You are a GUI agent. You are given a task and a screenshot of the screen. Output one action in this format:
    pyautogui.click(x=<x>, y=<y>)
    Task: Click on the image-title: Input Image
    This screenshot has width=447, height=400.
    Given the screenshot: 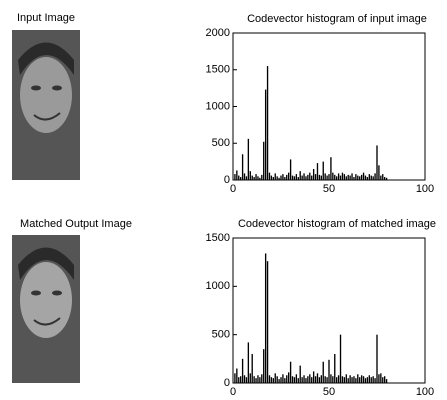 What is the action you would take?
    pyautogui.click(x=46, y=18)
    